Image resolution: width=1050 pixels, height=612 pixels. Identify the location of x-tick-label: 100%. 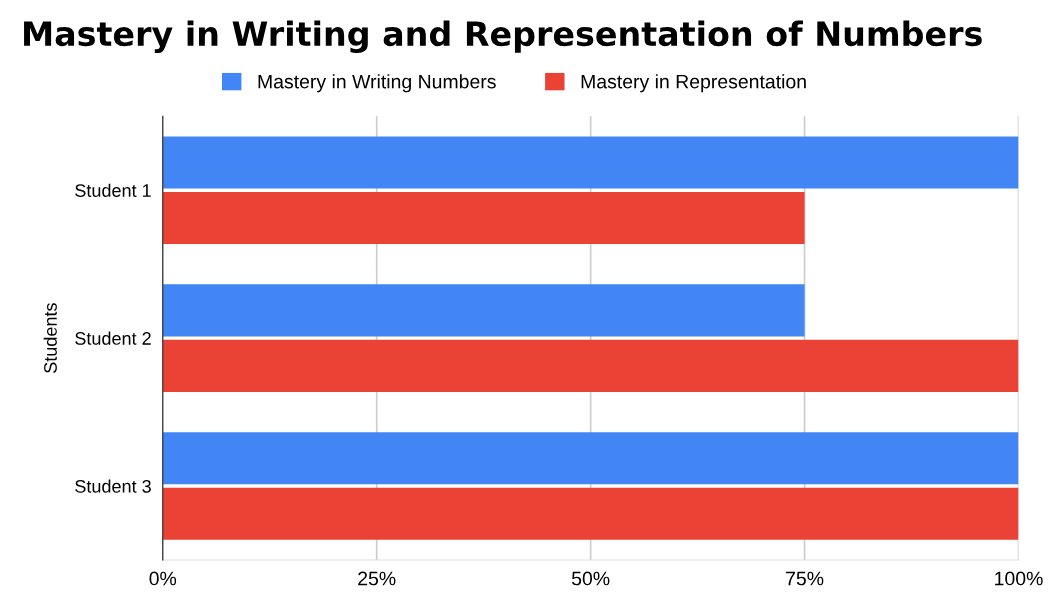
(1019, 578).